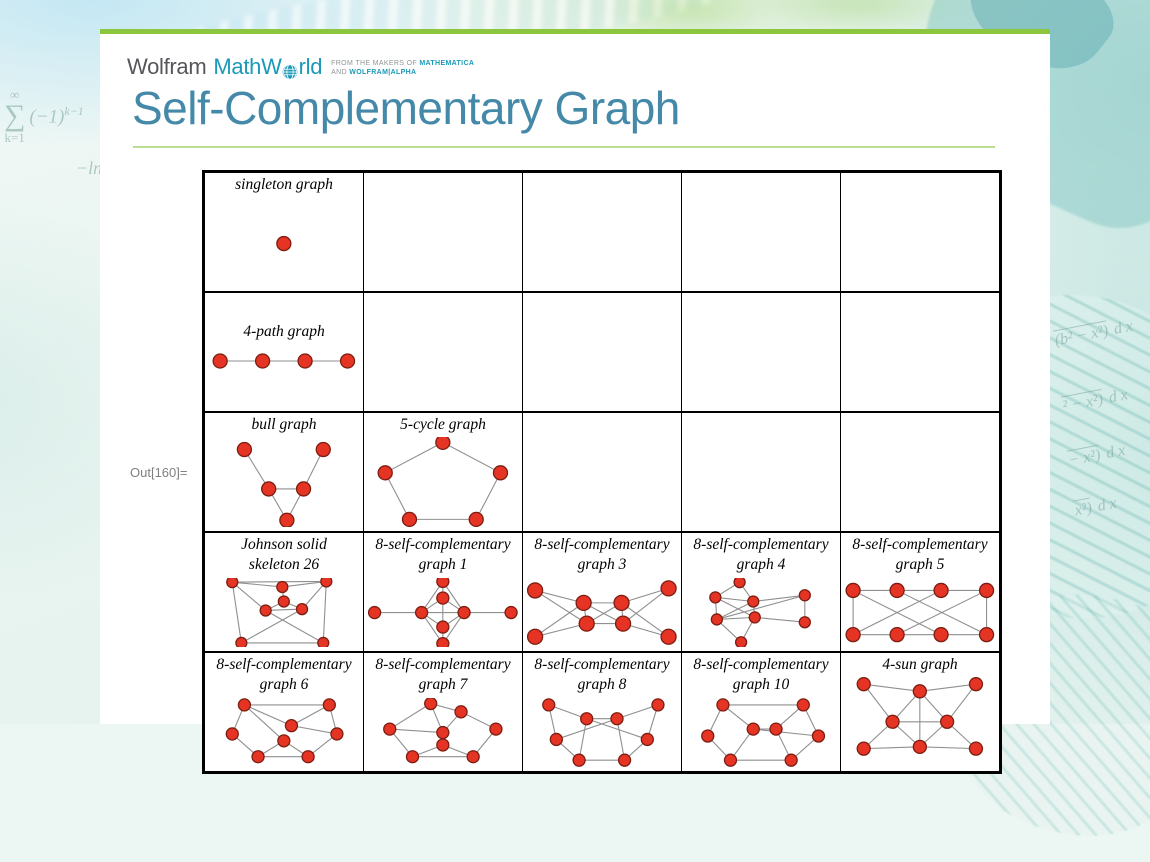 The width and height of the screenshot is (1150, 862). What do you see at coordinates (284, 555) in the screenshot?
I see `graph-caption: Johnson solid skeleton 26` at bounding box center [284, 555].